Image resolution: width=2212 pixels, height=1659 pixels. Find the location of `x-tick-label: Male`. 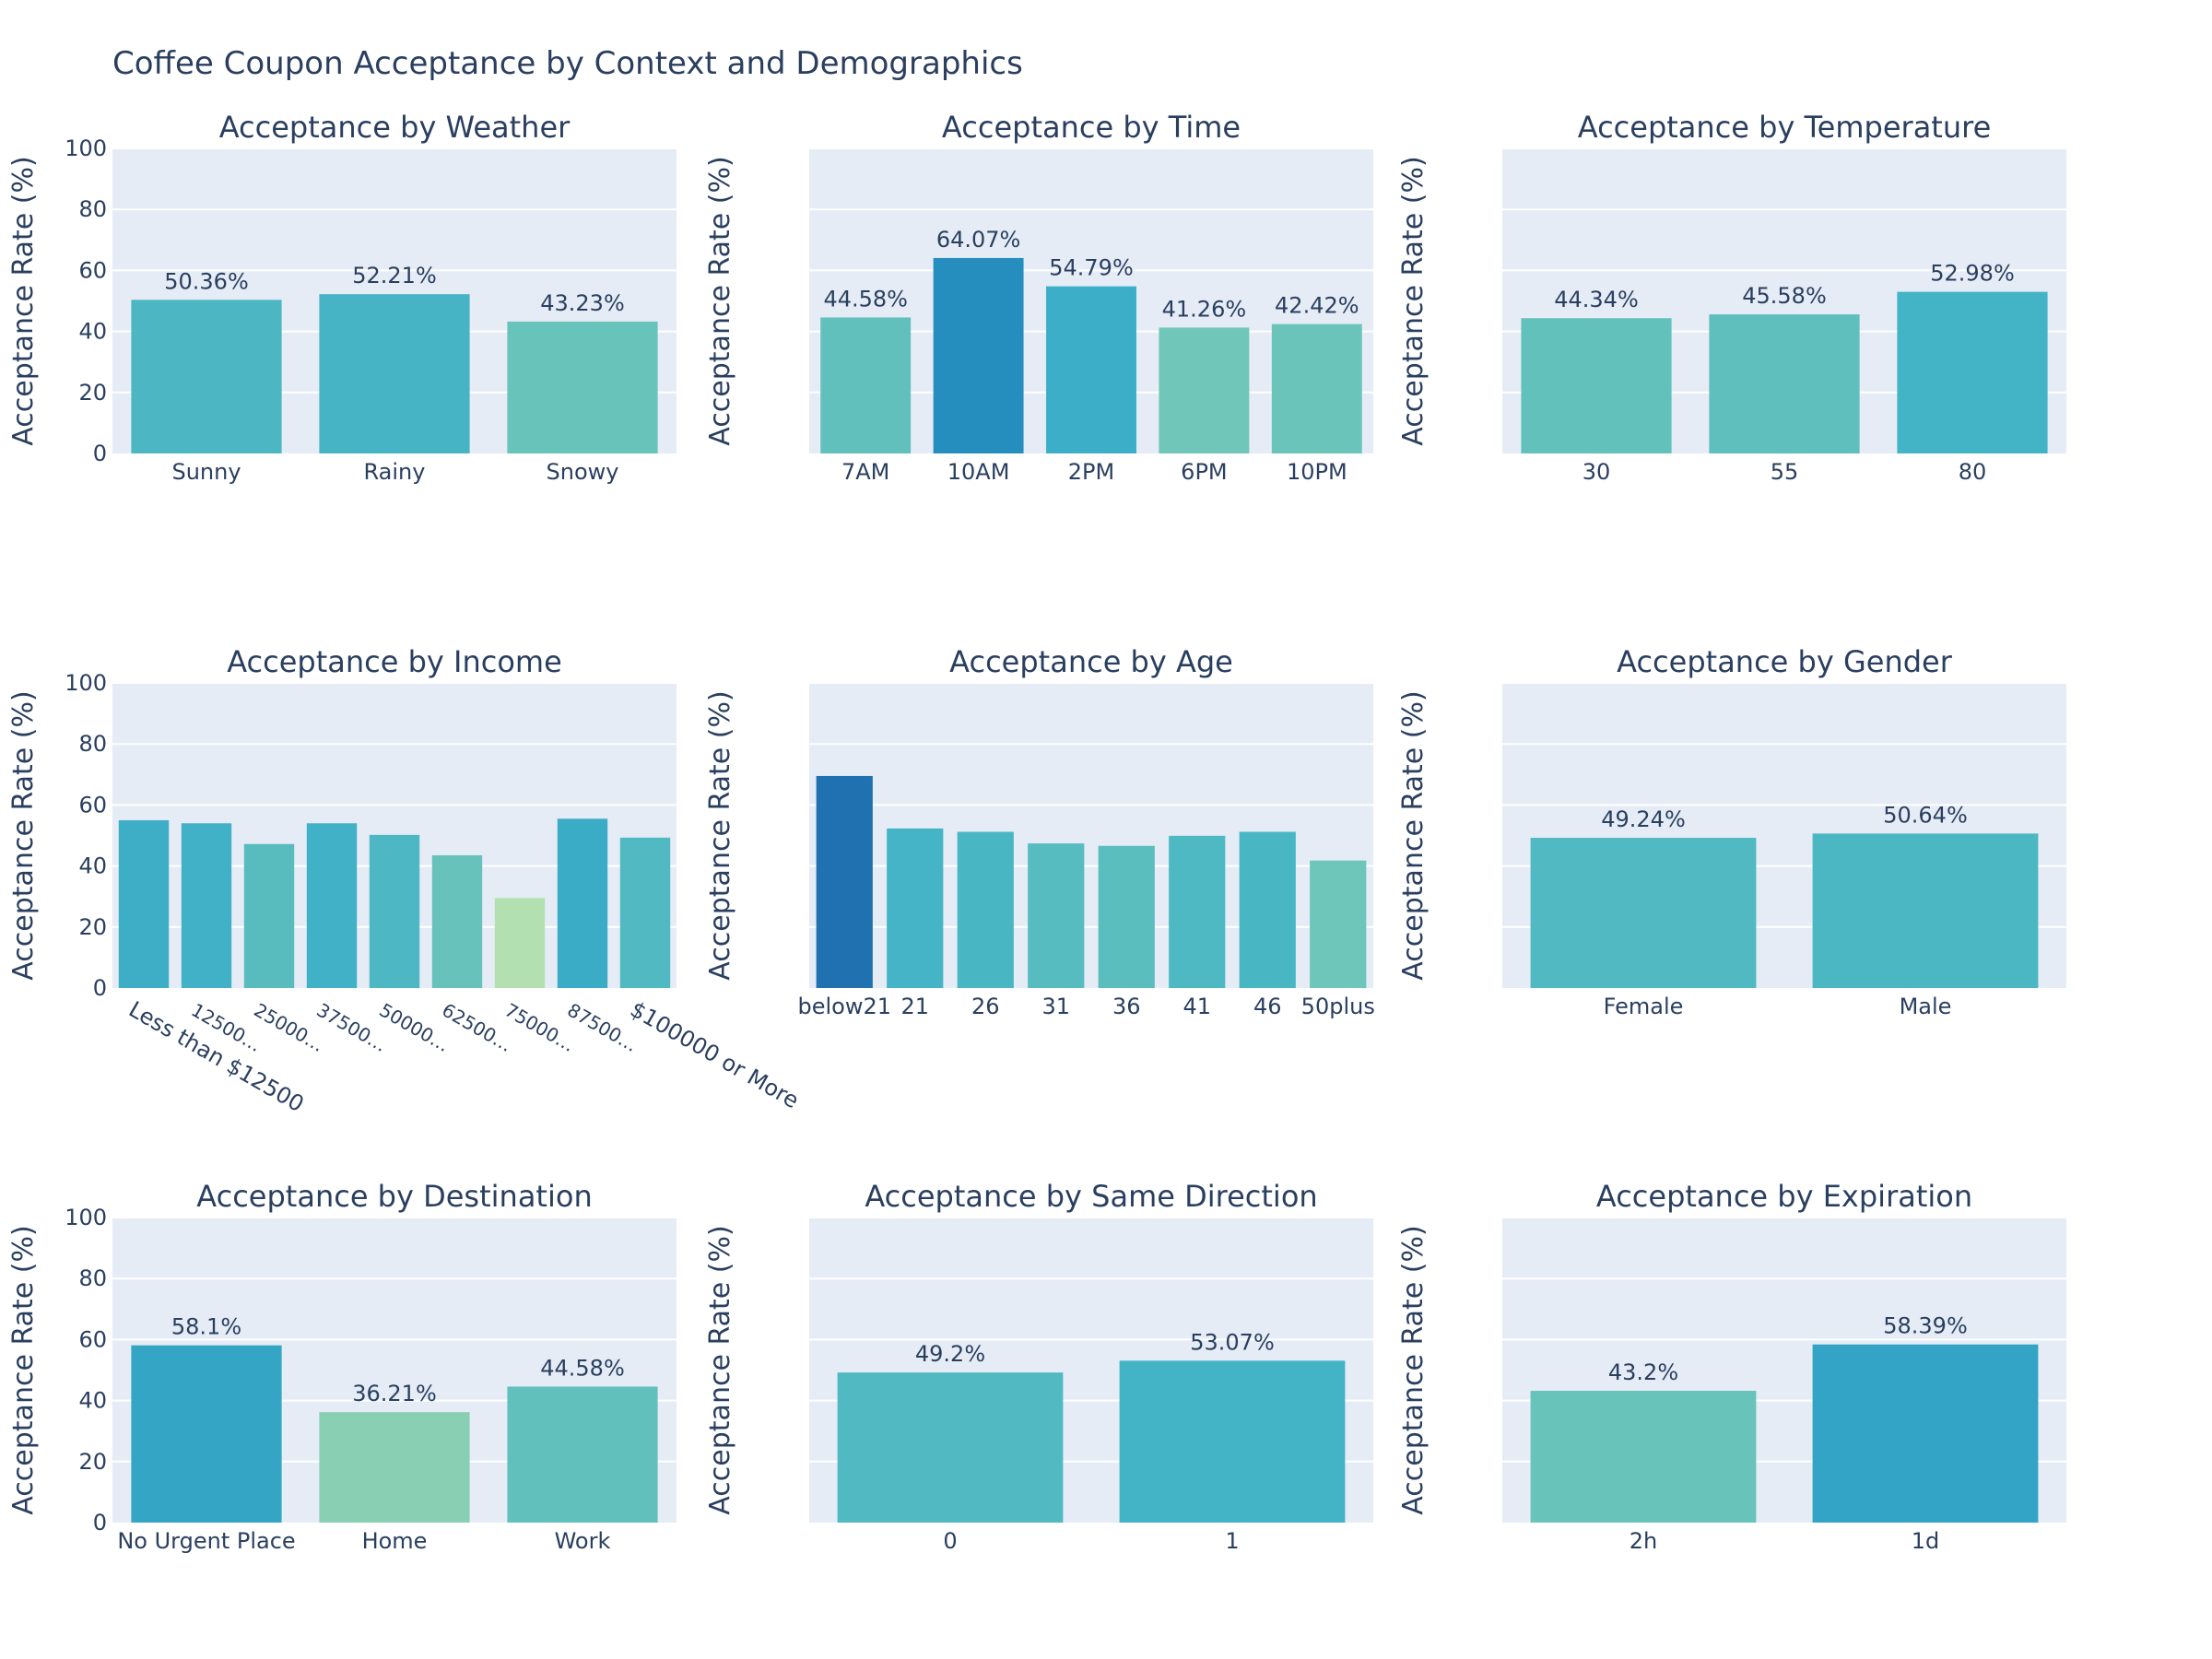

x-tick-label: Male is located at coordinates (1926, 1006).